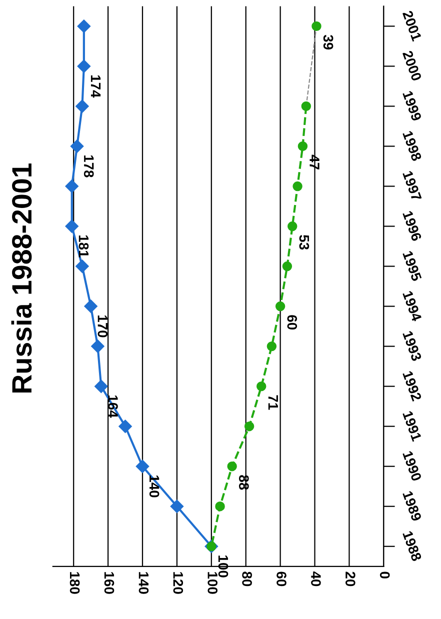  I want to click on data-label: 60, so click(292, 322).